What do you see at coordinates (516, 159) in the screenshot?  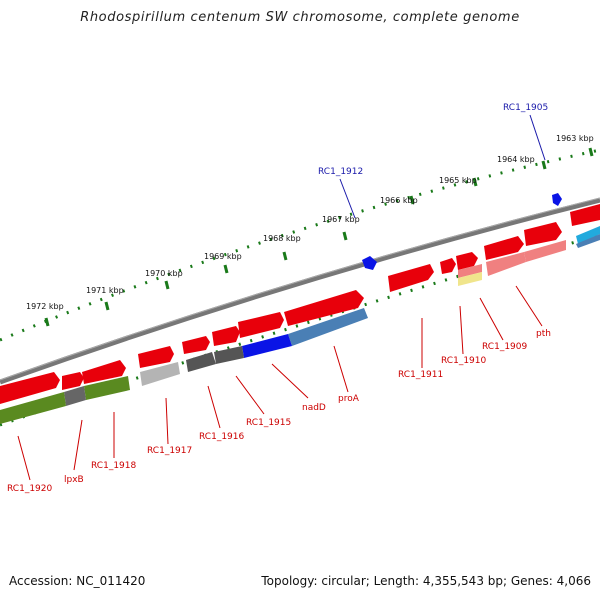 I see `scale-label-1964: 1964 kbp` at bounding box center [516, 159].